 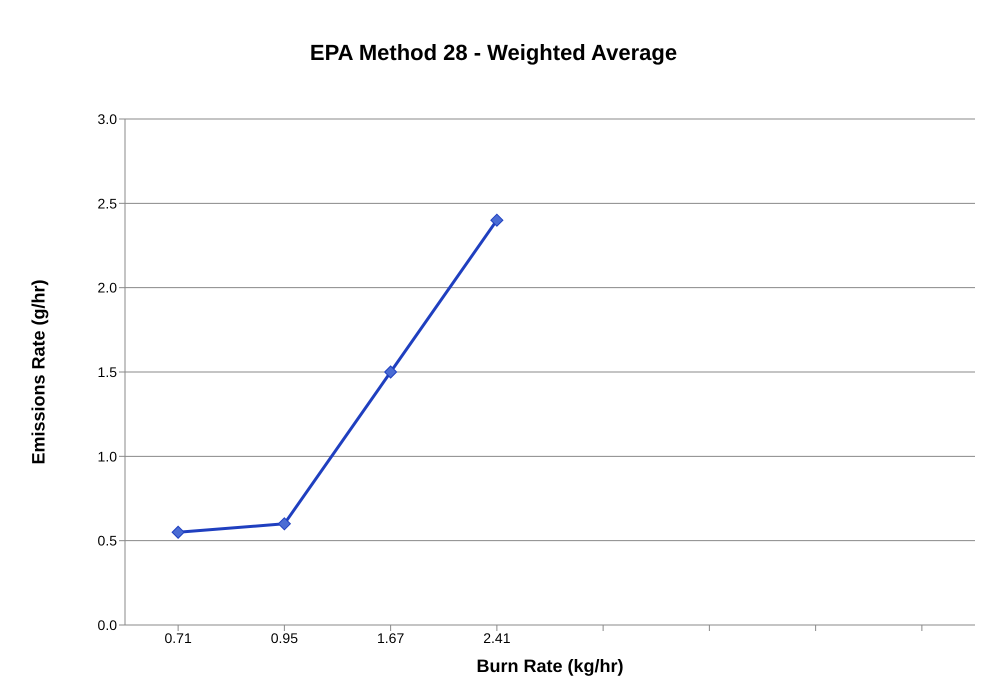 What do you see at coordinates (38, 372) in the screenshot?
I see `y-axis-title: Emissions Rate (g/hr)` at bounding box center [38, 372].